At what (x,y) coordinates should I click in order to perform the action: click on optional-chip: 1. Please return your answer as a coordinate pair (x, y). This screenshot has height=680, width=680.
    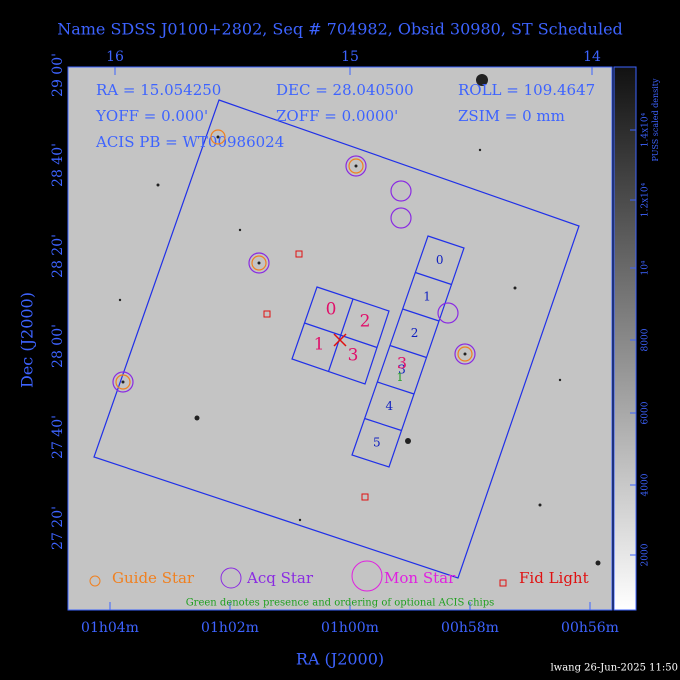
    Looking at the image, I should click on (399, 377).